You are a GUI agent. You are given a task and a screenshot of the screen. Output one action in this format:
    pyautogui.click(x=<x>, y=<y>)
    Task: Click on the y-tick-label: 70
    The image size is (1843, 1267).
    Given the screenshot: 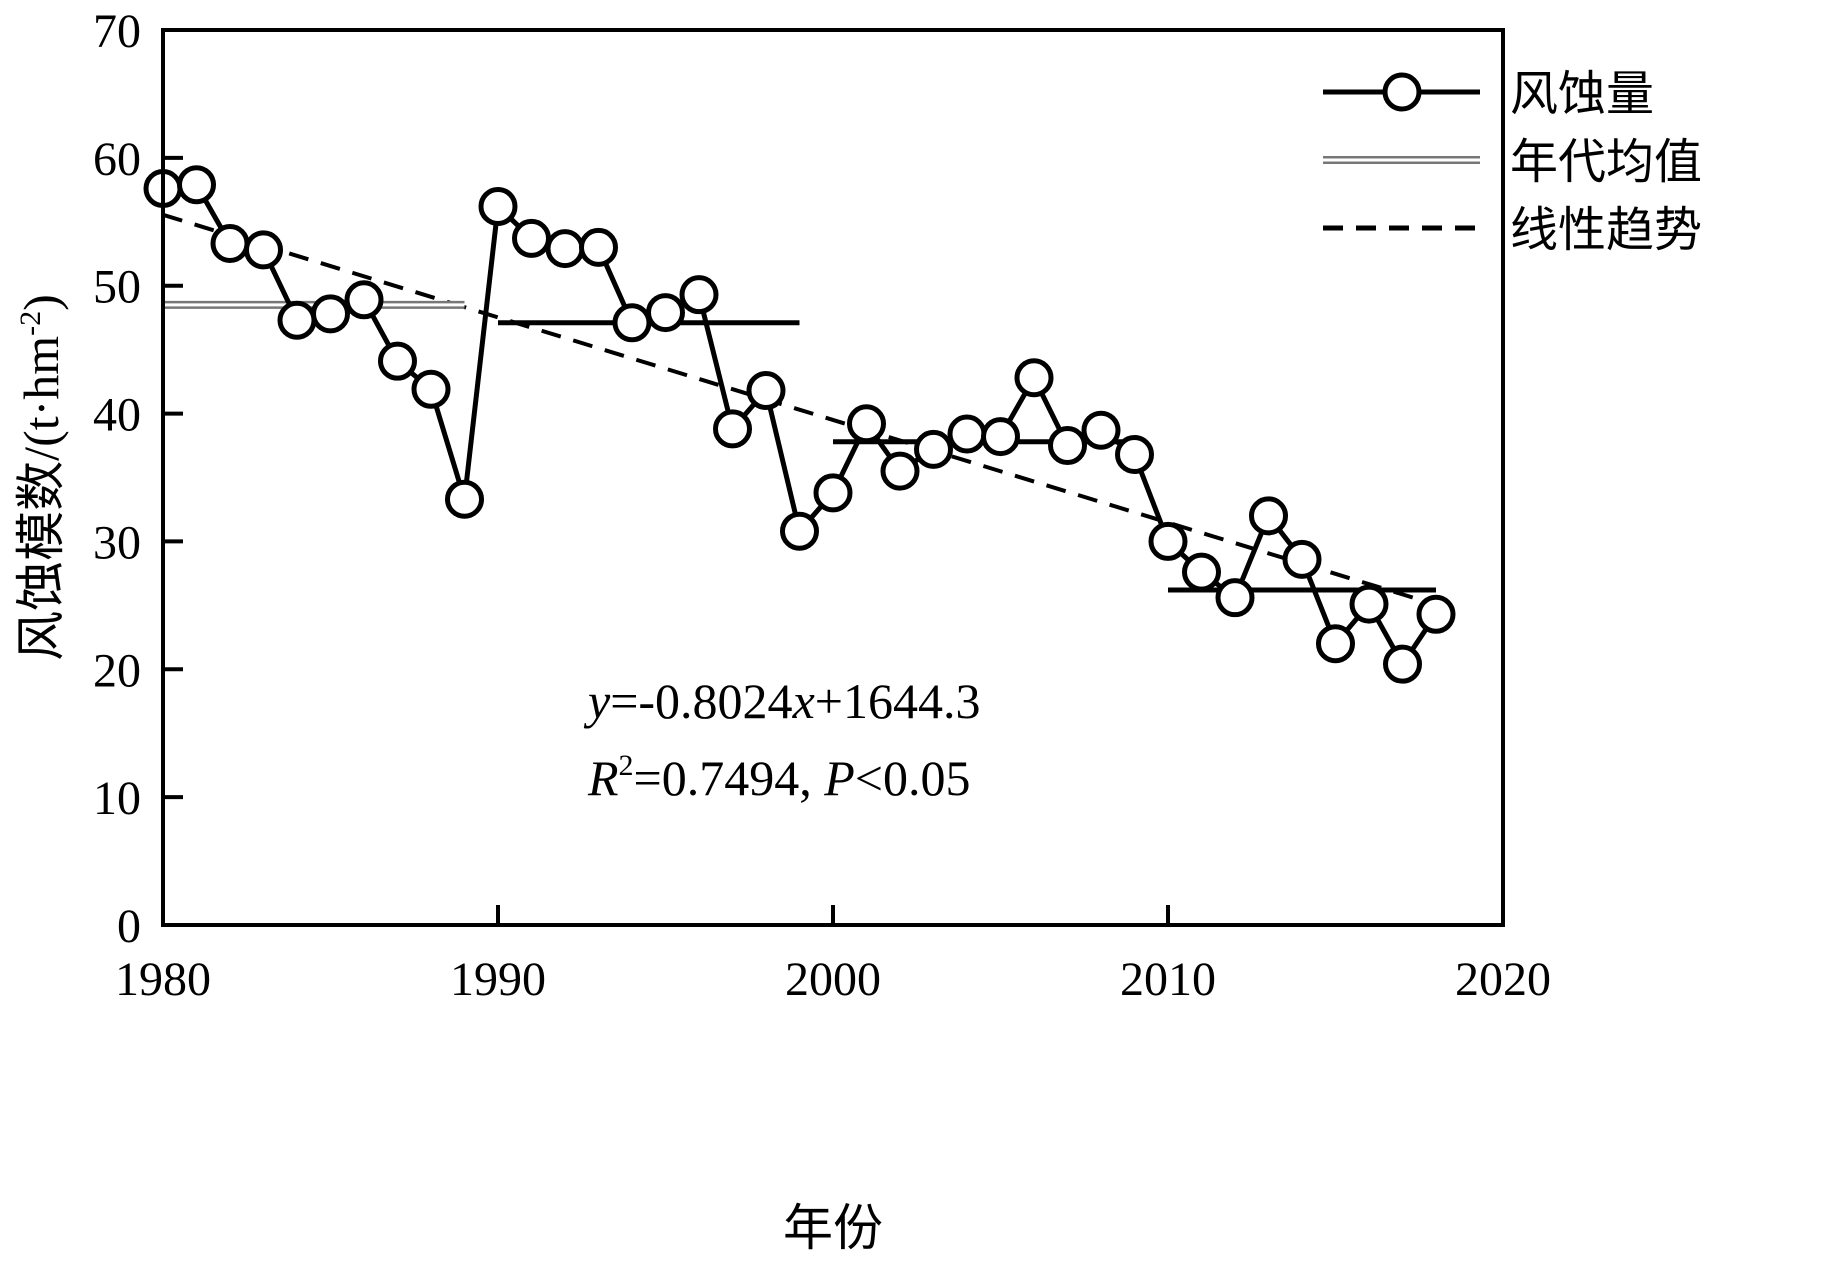 What is the action you would take?
    pyautogui.click(x=117, y=31)
    